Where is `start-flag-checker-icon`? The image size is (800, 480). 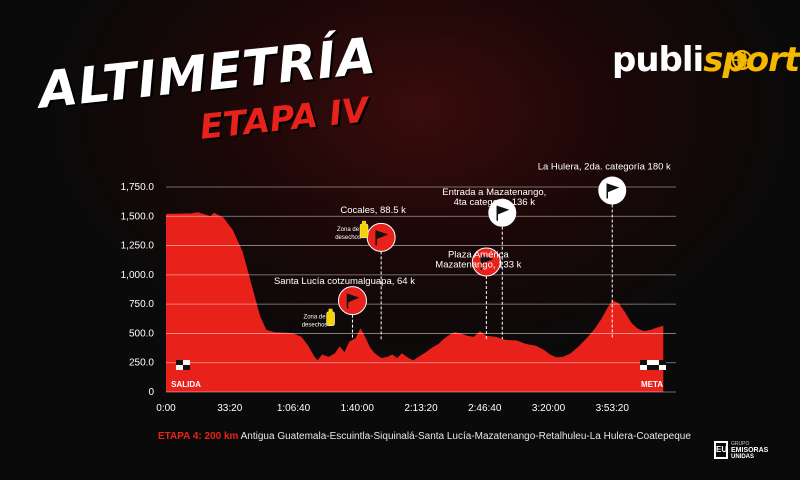 start-flag-checker-icon is located at coordinates (183, 365).